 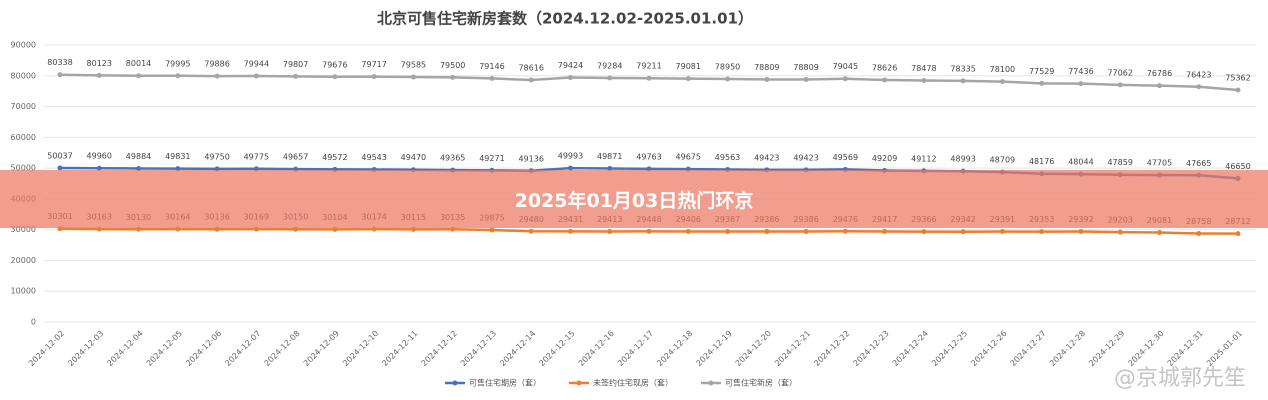 What do you see at coordinates (452, 65) in the screenshot?
I see `data-label: 79500` at bounding box center [452, 65].